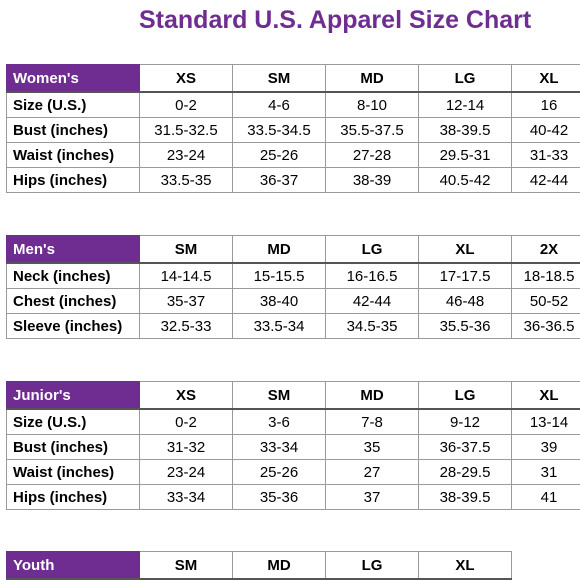  What do you see at coordinates (465, 472) in the screenshot?
I see `table-cell: 28-29.5` at bounding box center [465, 472].